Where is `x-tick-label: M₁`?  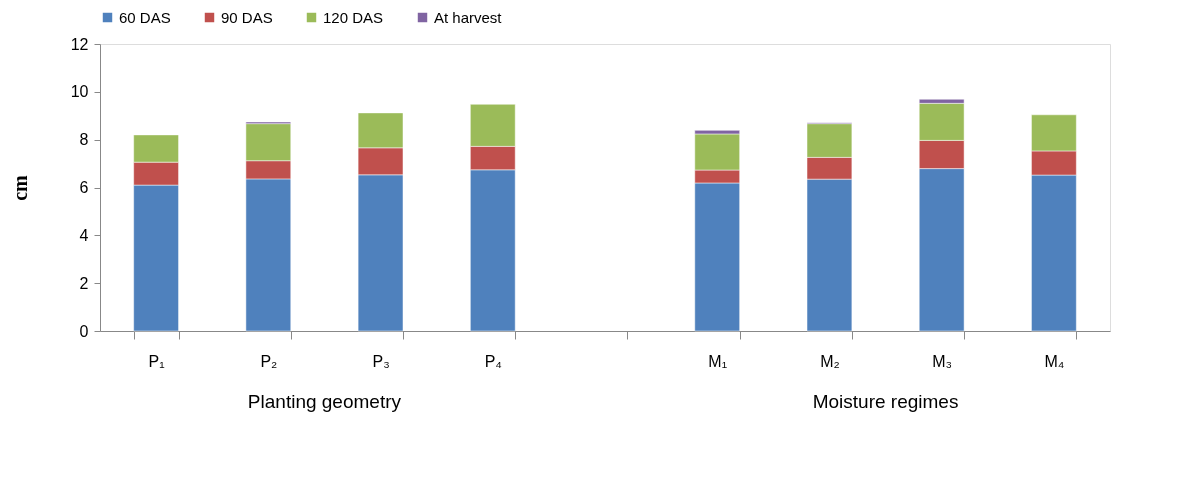
x-tick-label: M₁ is located at coordinates (718, 361).